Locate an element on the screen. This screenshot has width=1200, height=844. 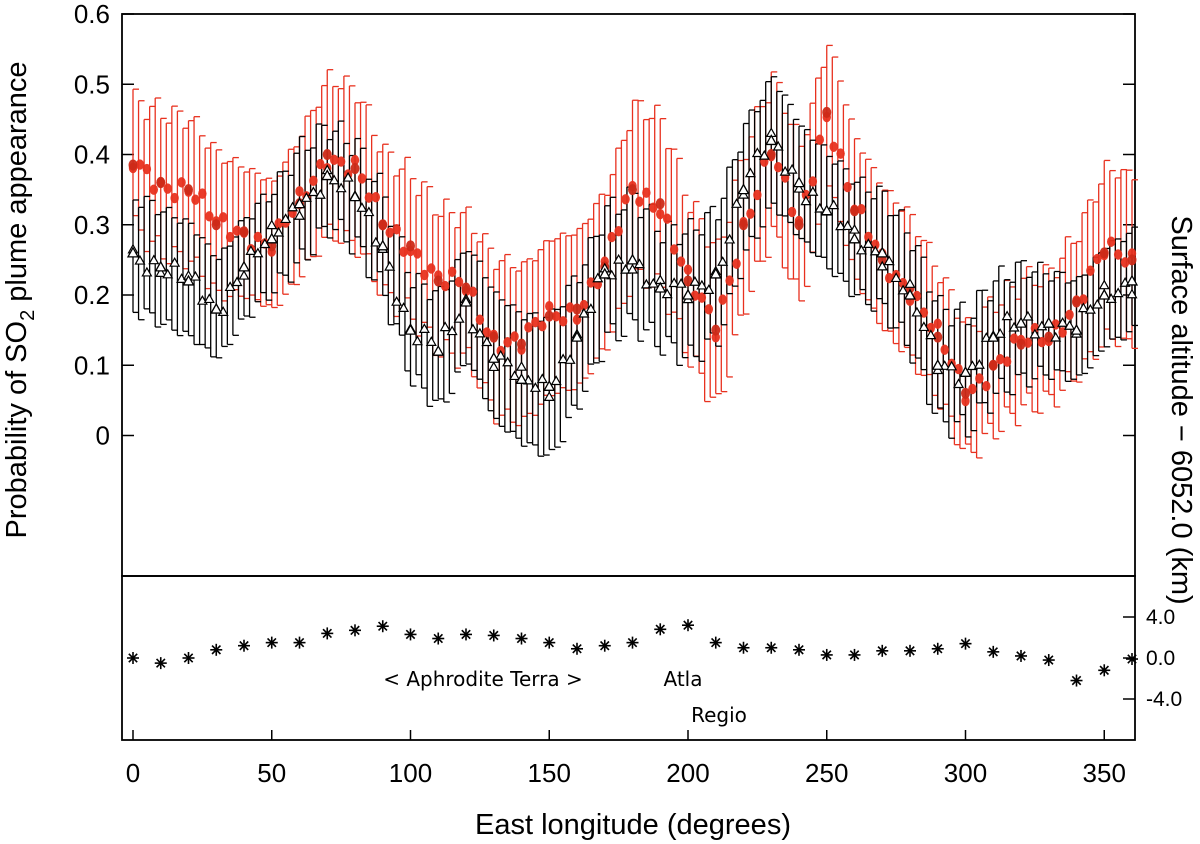
ylabel-part-1: Probability of SO is located at coordinates (17, 430).